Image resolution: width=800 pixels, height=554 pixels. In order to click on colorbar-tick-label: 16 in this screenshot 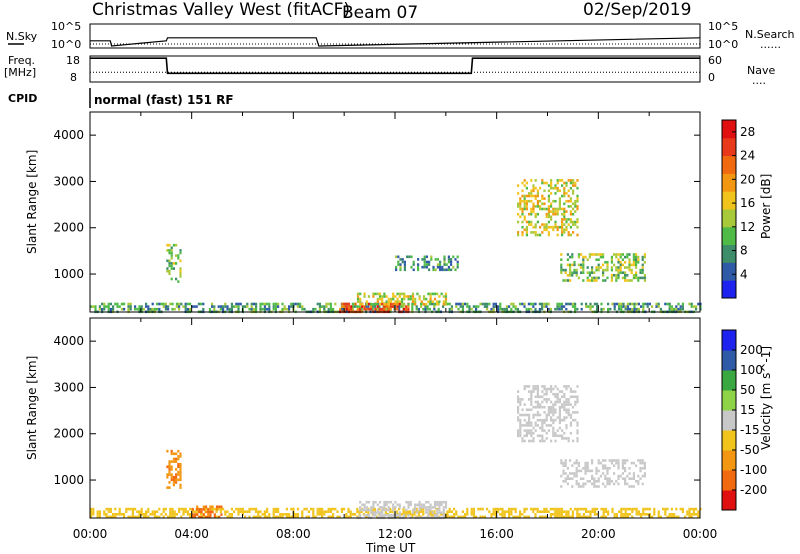, I will do `click(747, 203)`.